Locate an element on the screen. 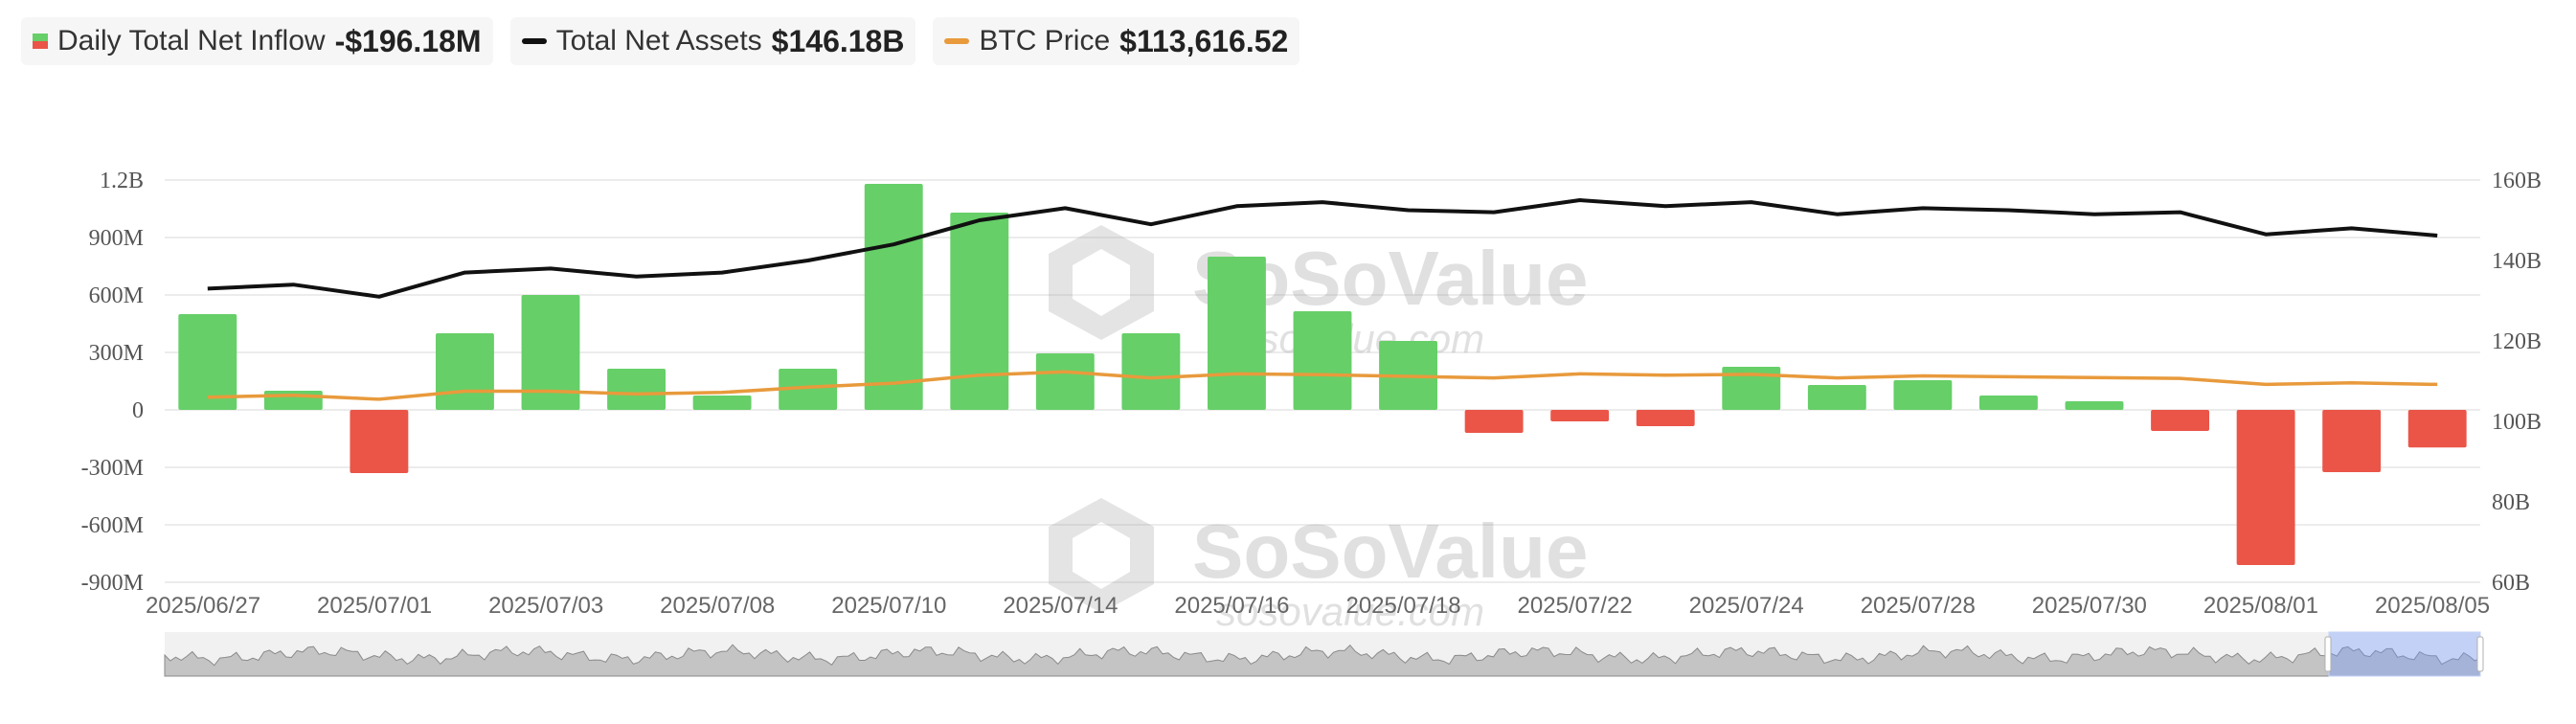  x-tick-label: 2025/07/14 is located at coordinates (1060, 606).